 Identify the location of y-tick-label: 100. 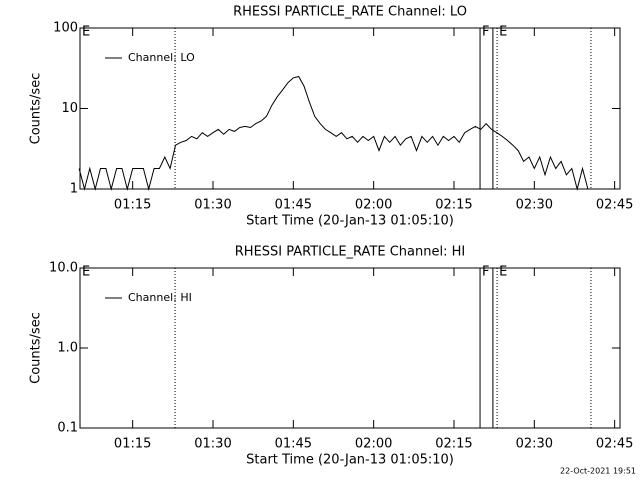
(65, 28).